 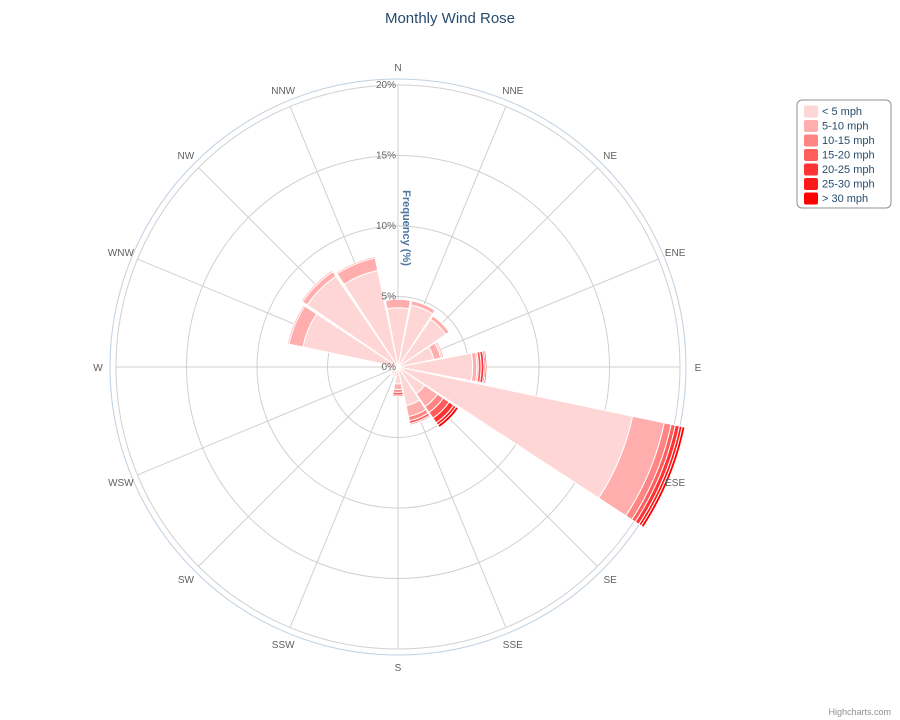 I want to click on direction-label: WSW, so click(x=121, y=483).